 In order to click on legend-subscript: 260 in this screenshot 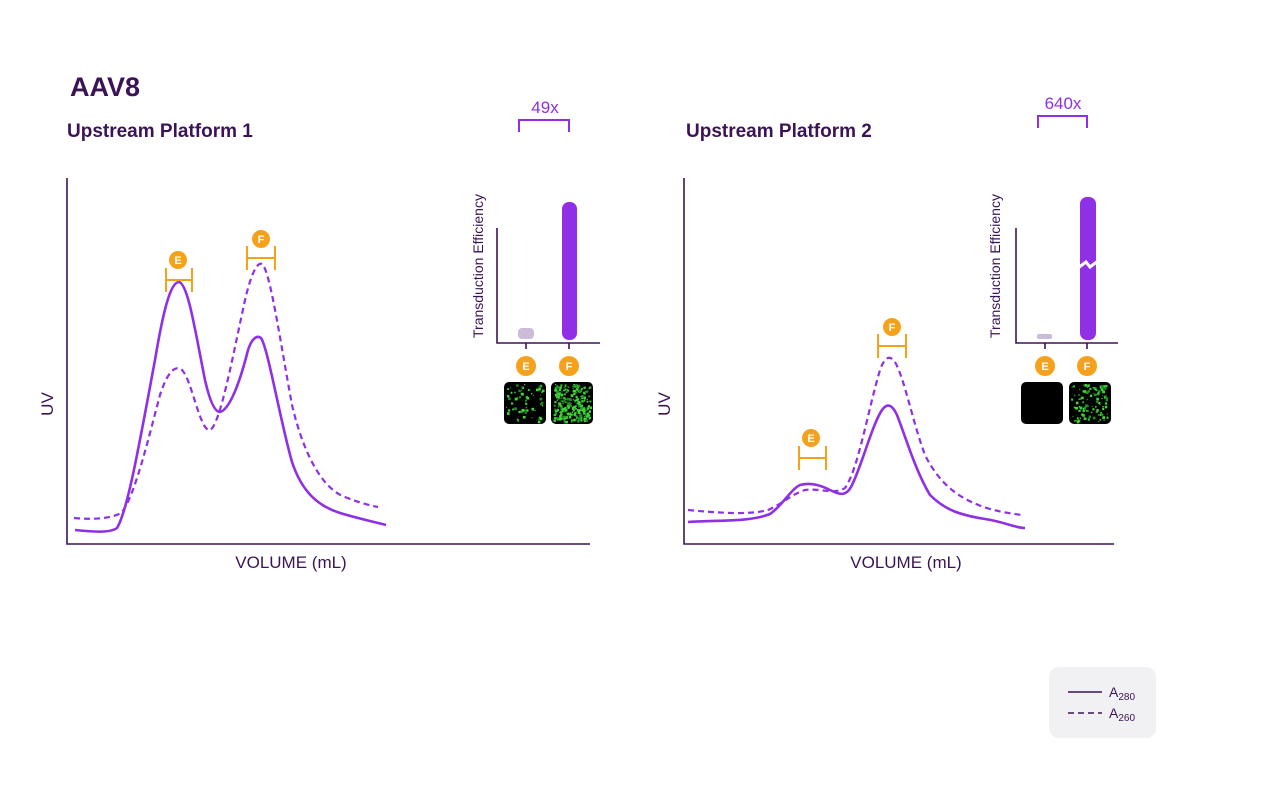, I will do `click(1126, 718)`.